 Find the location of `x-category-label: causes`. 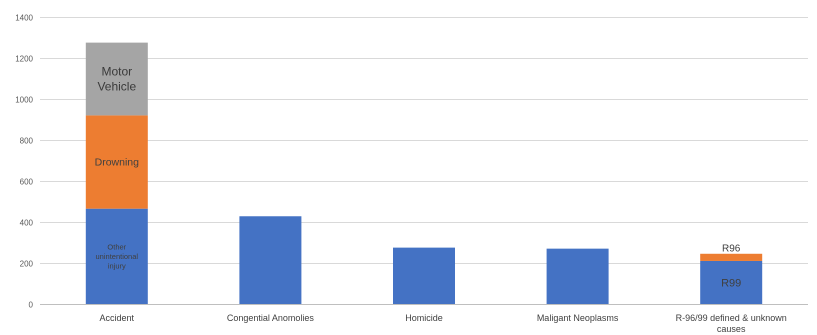

x-category-label: causes is located at coordinates (731, 329).